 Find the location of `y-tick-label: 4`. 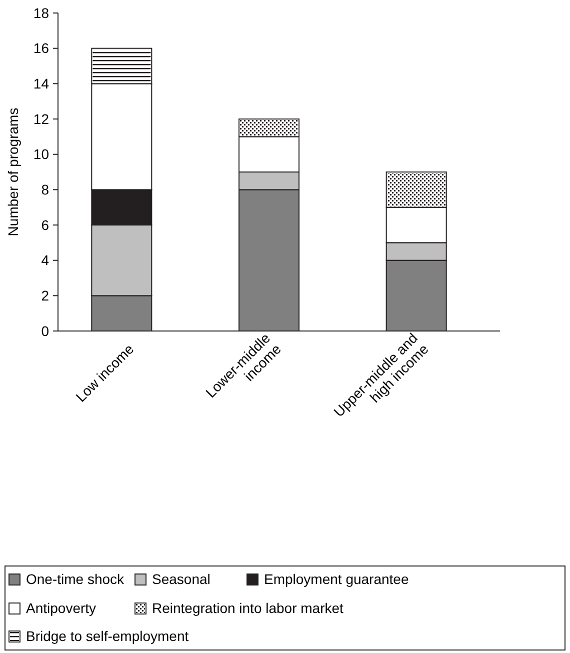

y-tick-label: 4 is located at coordinates (45, 260).